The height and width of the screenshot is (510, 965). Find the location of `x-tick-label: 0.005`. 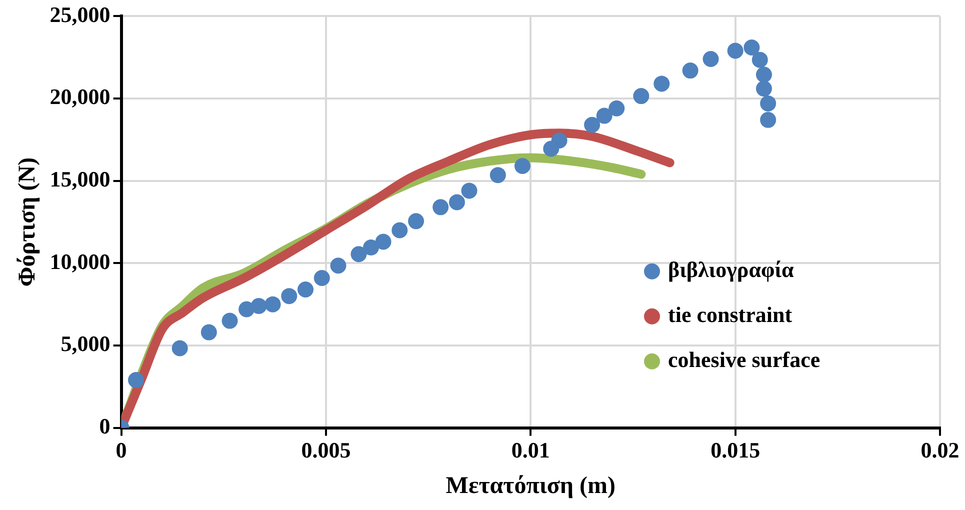

x-tick-label: 0.005 is located at coordinates (326, 450).